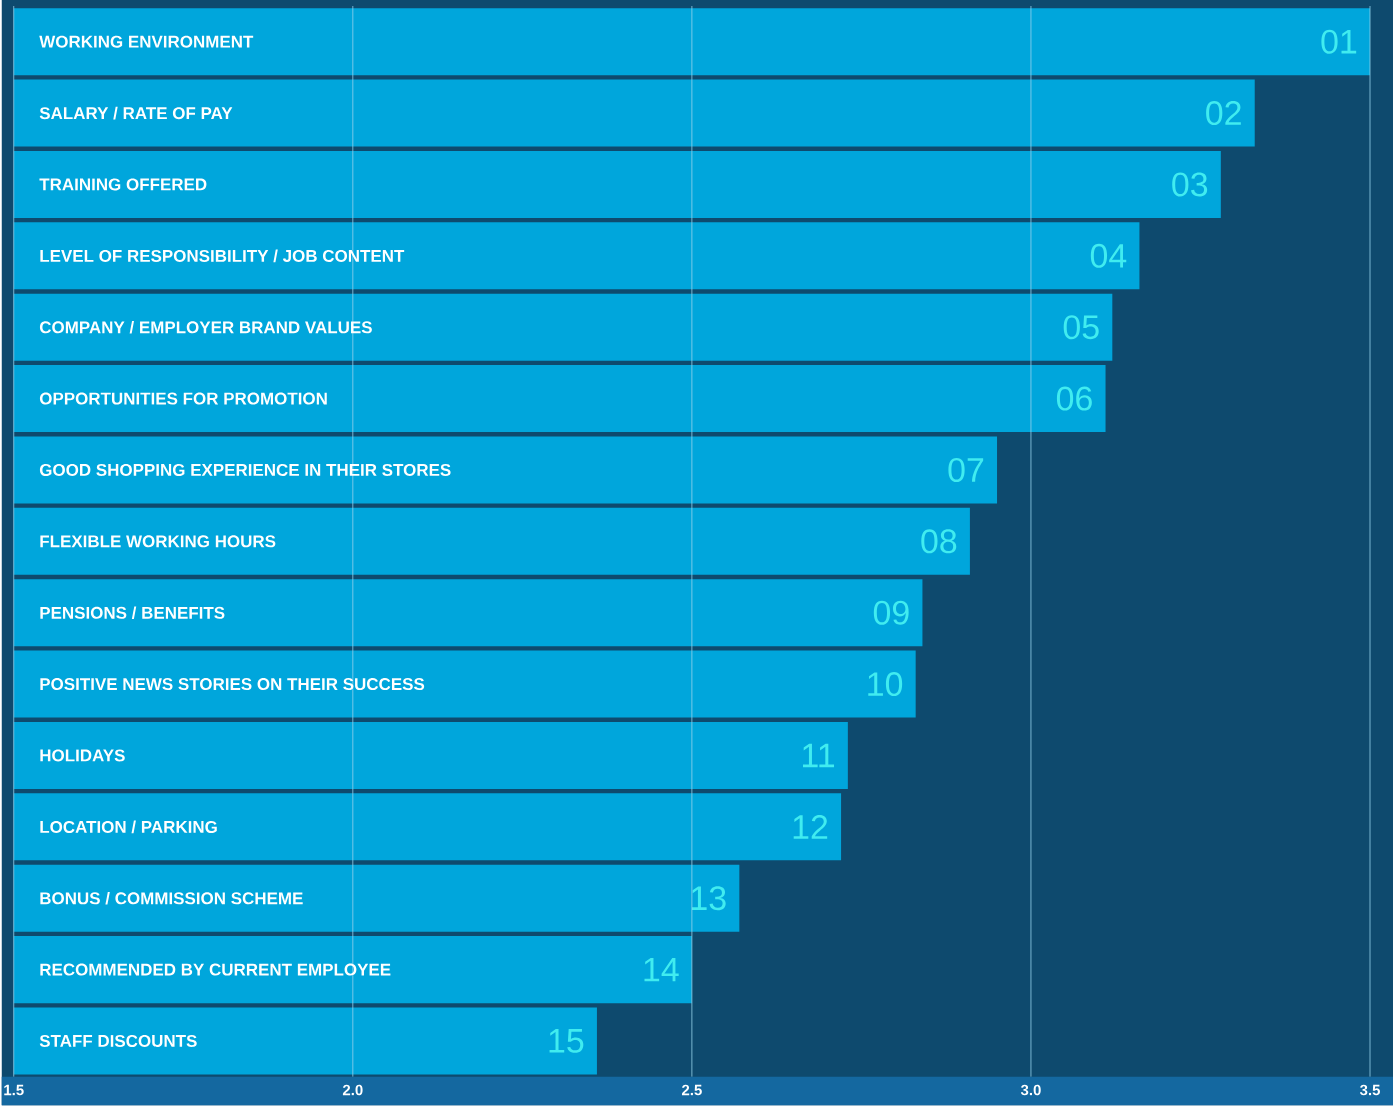 Image resolution: width=1393 pixels, height=1106 pixels. Describe the element at coordinates (1190, 184) in the screenshot. I see `annotation: 03` at that location.